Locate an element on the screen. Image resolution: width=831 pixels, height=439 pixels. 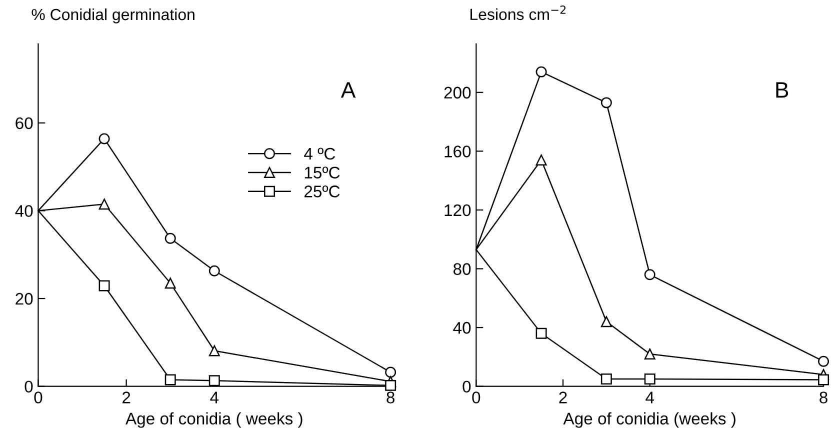
annotation: A is located at coordinates (348, 90).